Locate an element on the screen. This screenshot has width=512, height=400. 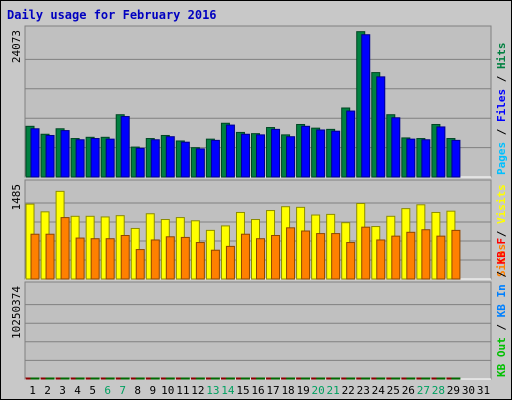
x-tick-label-day-11: 11 is located at coordinates (182, 390).